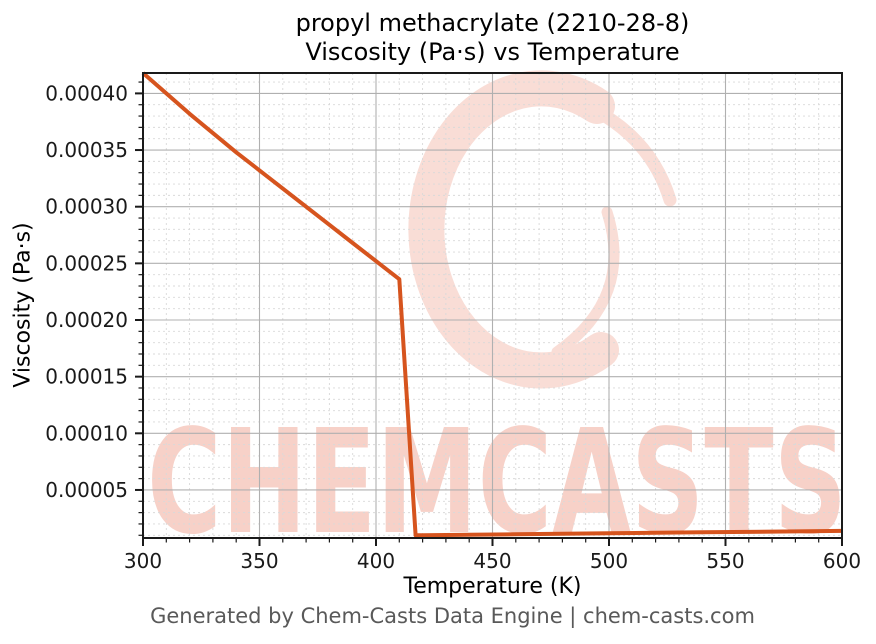 This screenshot has width=876, height=644. I want to click on x-tick-label: 400, so click(376, 561).